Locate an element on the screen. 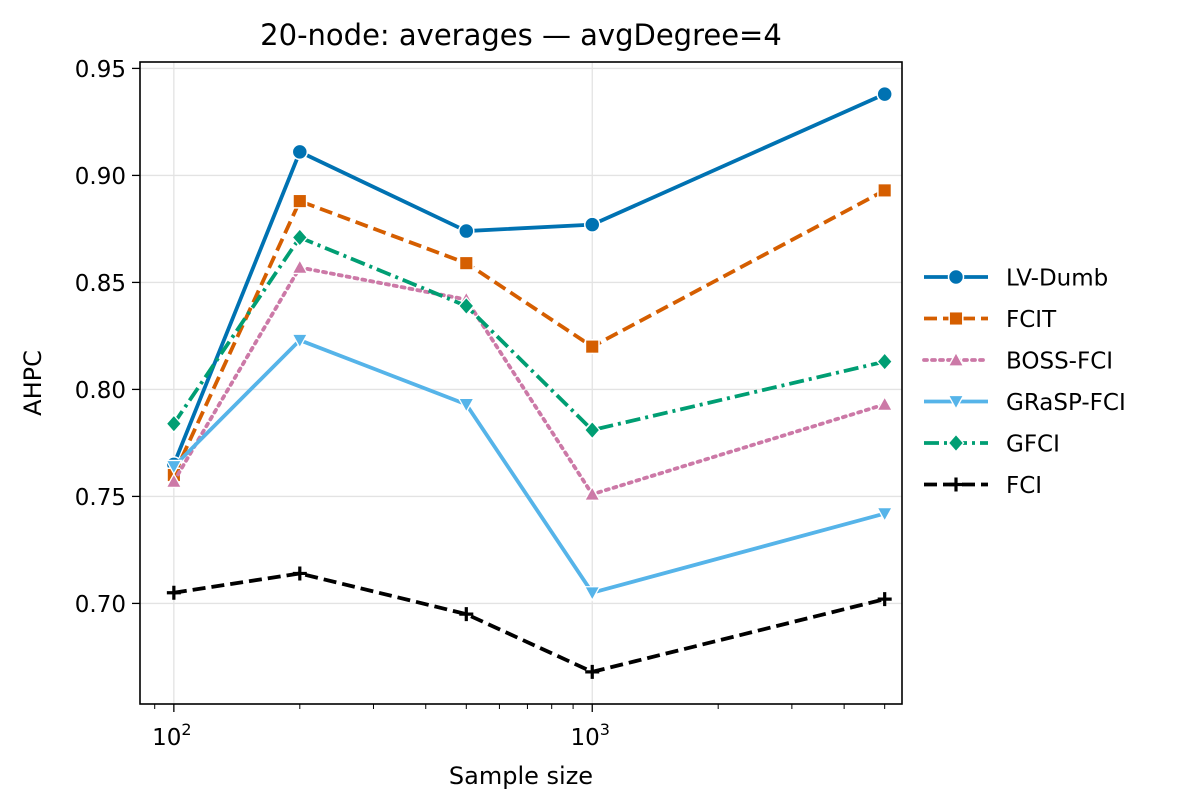 The width and height of the screenshot is (1180, 810). legend-item: LV-Dumb is located at coordinates (1016, 279).